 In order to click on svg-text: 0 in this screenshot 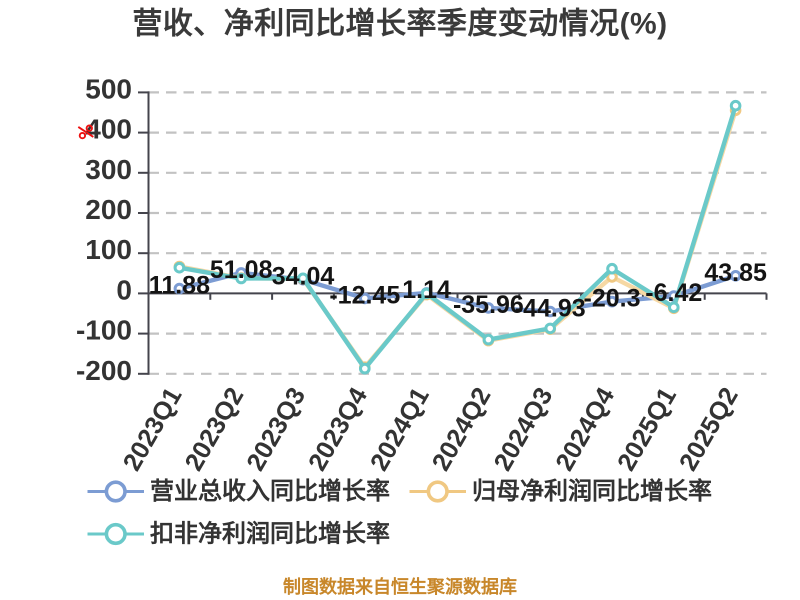, I will do `click(124, 289)`.